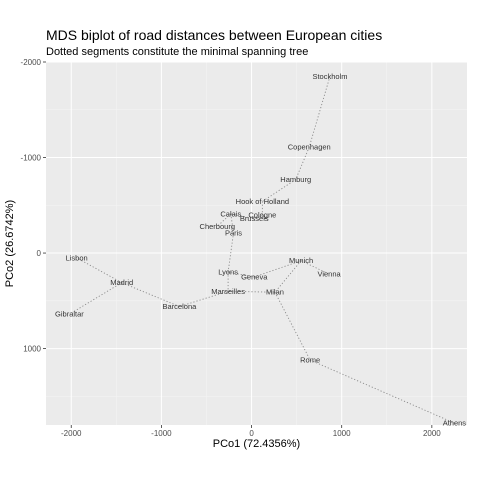  I want to click on city-label: Cologne, so click(262, 214).